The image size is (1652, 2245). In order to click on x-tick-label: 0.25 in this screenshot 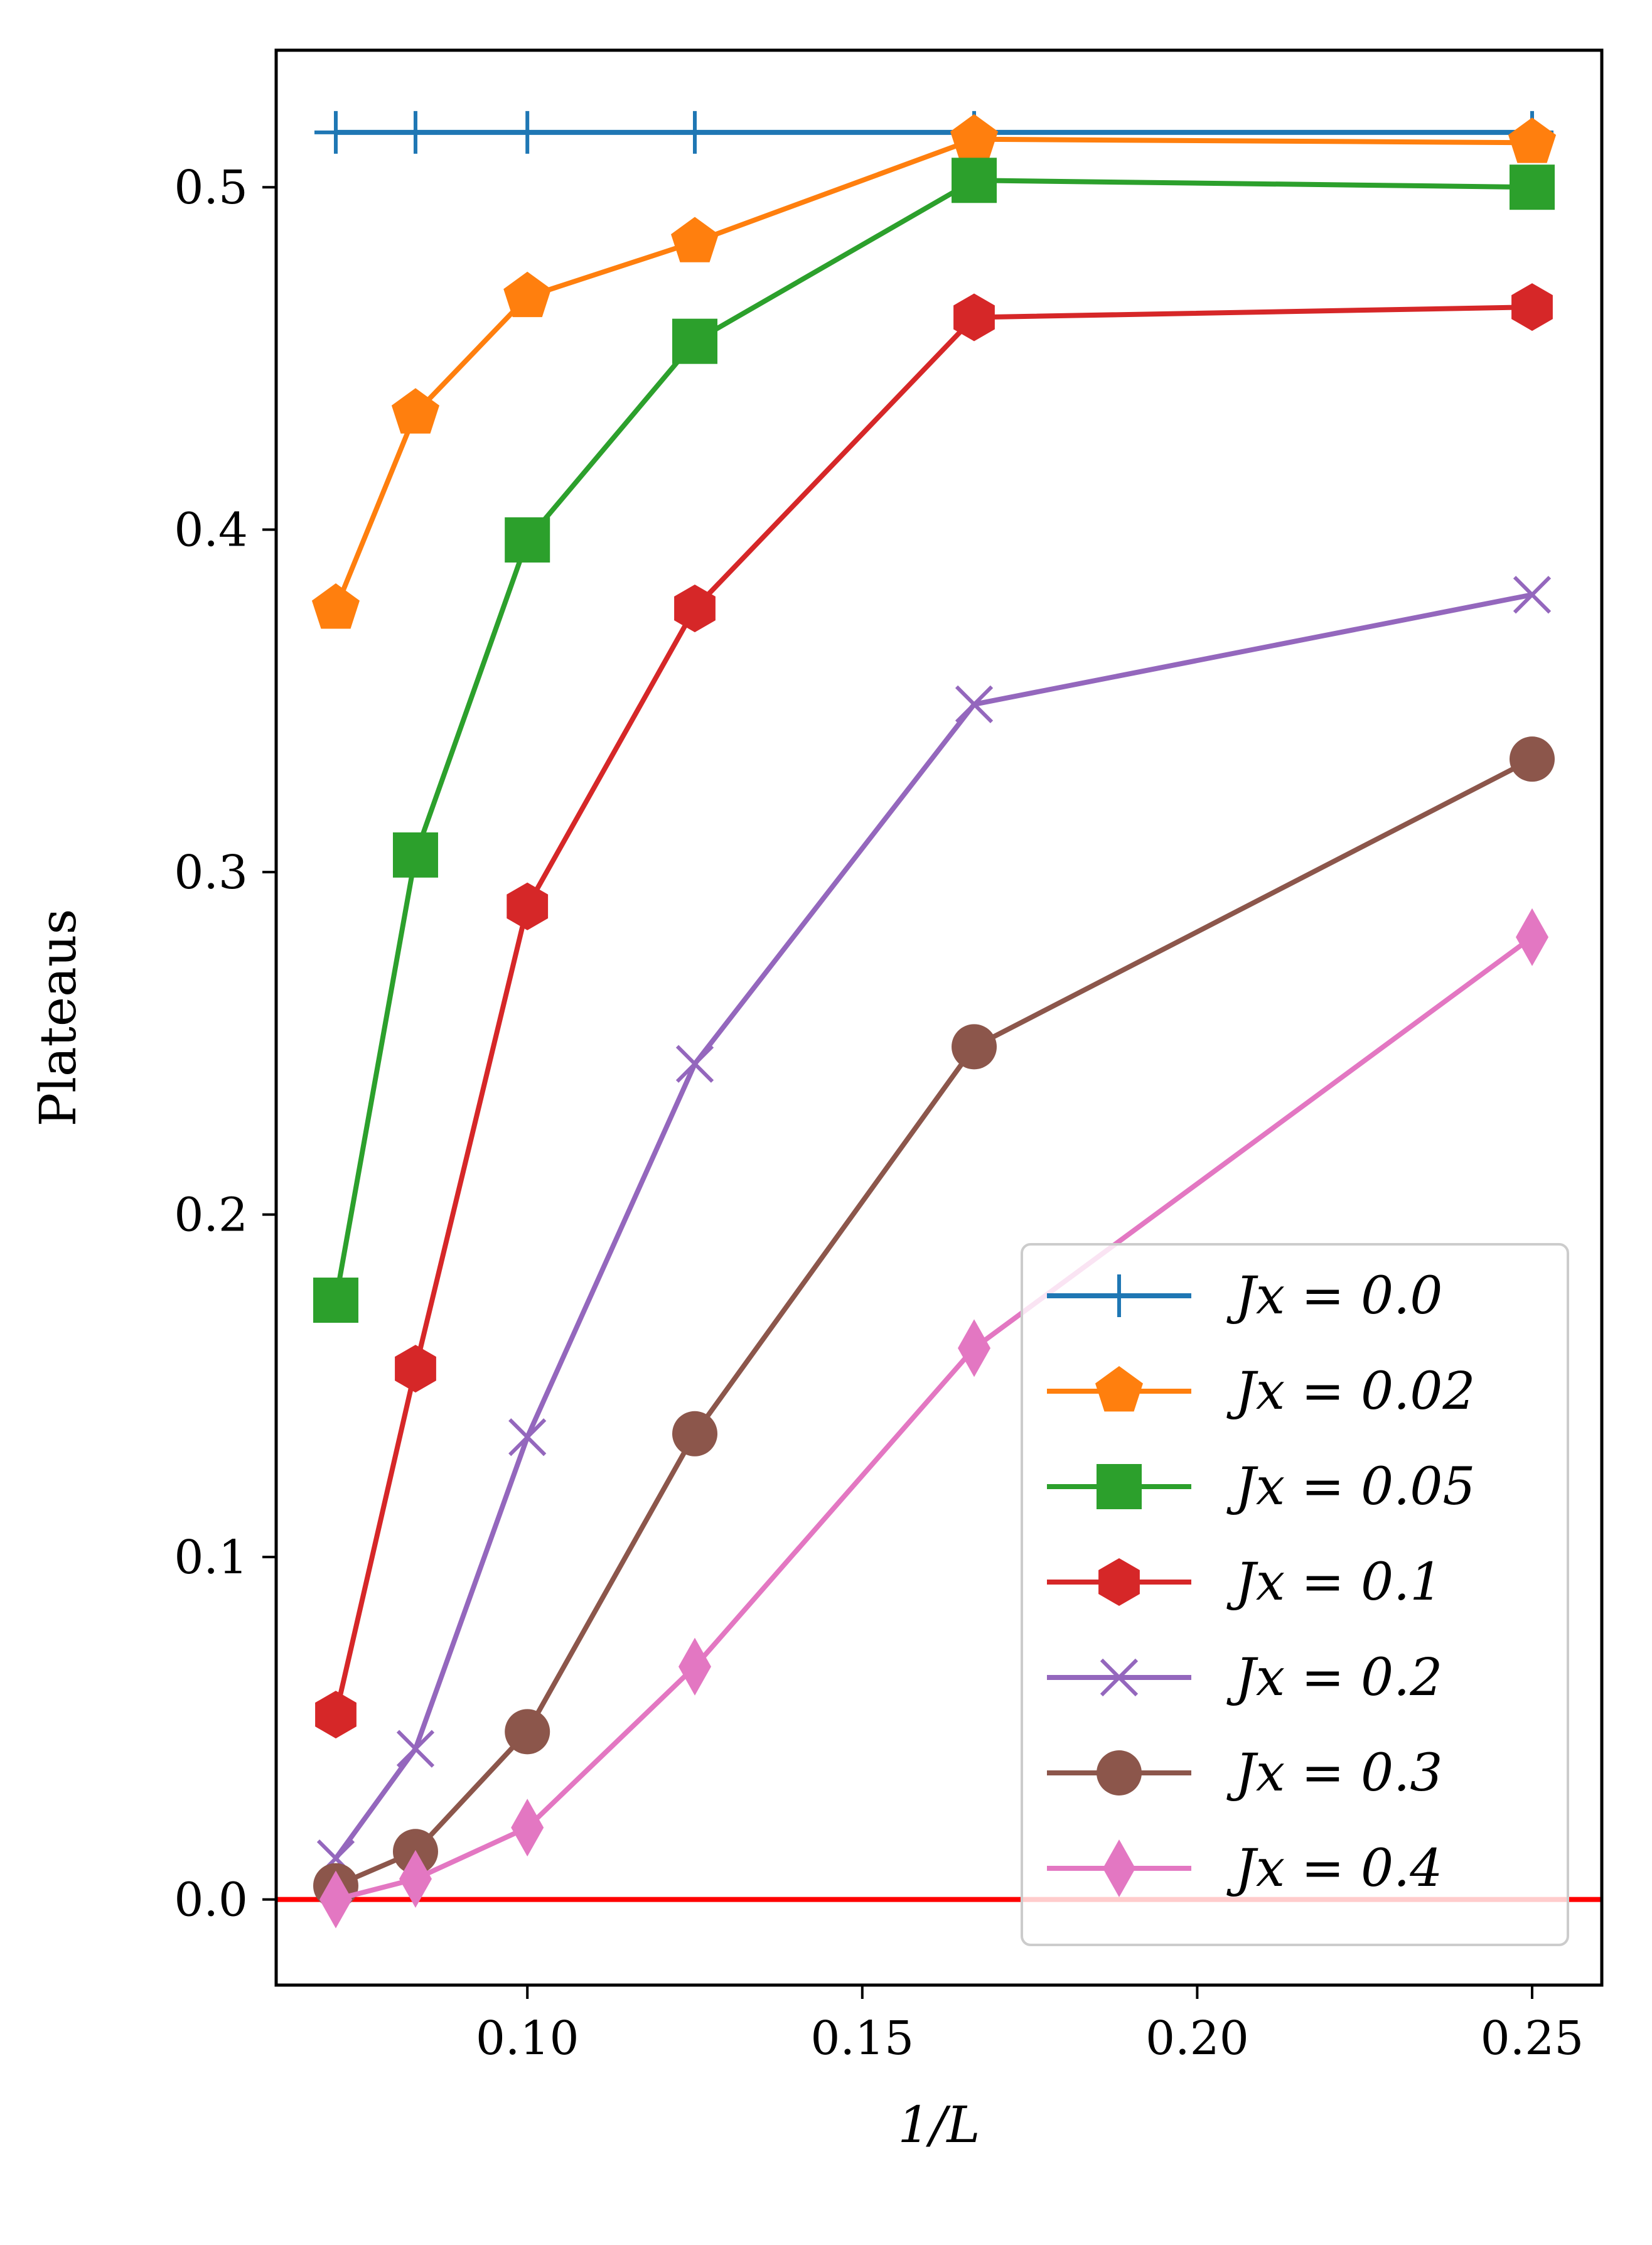, I will do `click(1532, 2038)`.